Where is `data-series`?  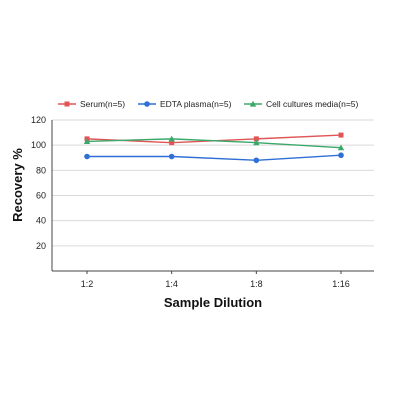
data-series is located at coordinates (214, 148).